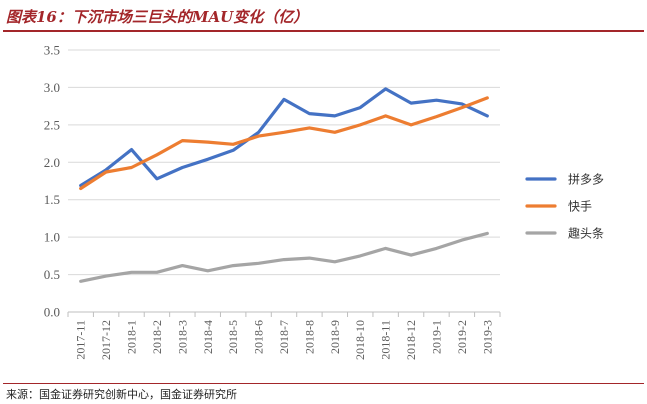 The image size is (647, 404). What do you see at coordinates (52, 50) in the screenshot?
I see `y-tick-label: 3.5` at bounding box center [52, 50].